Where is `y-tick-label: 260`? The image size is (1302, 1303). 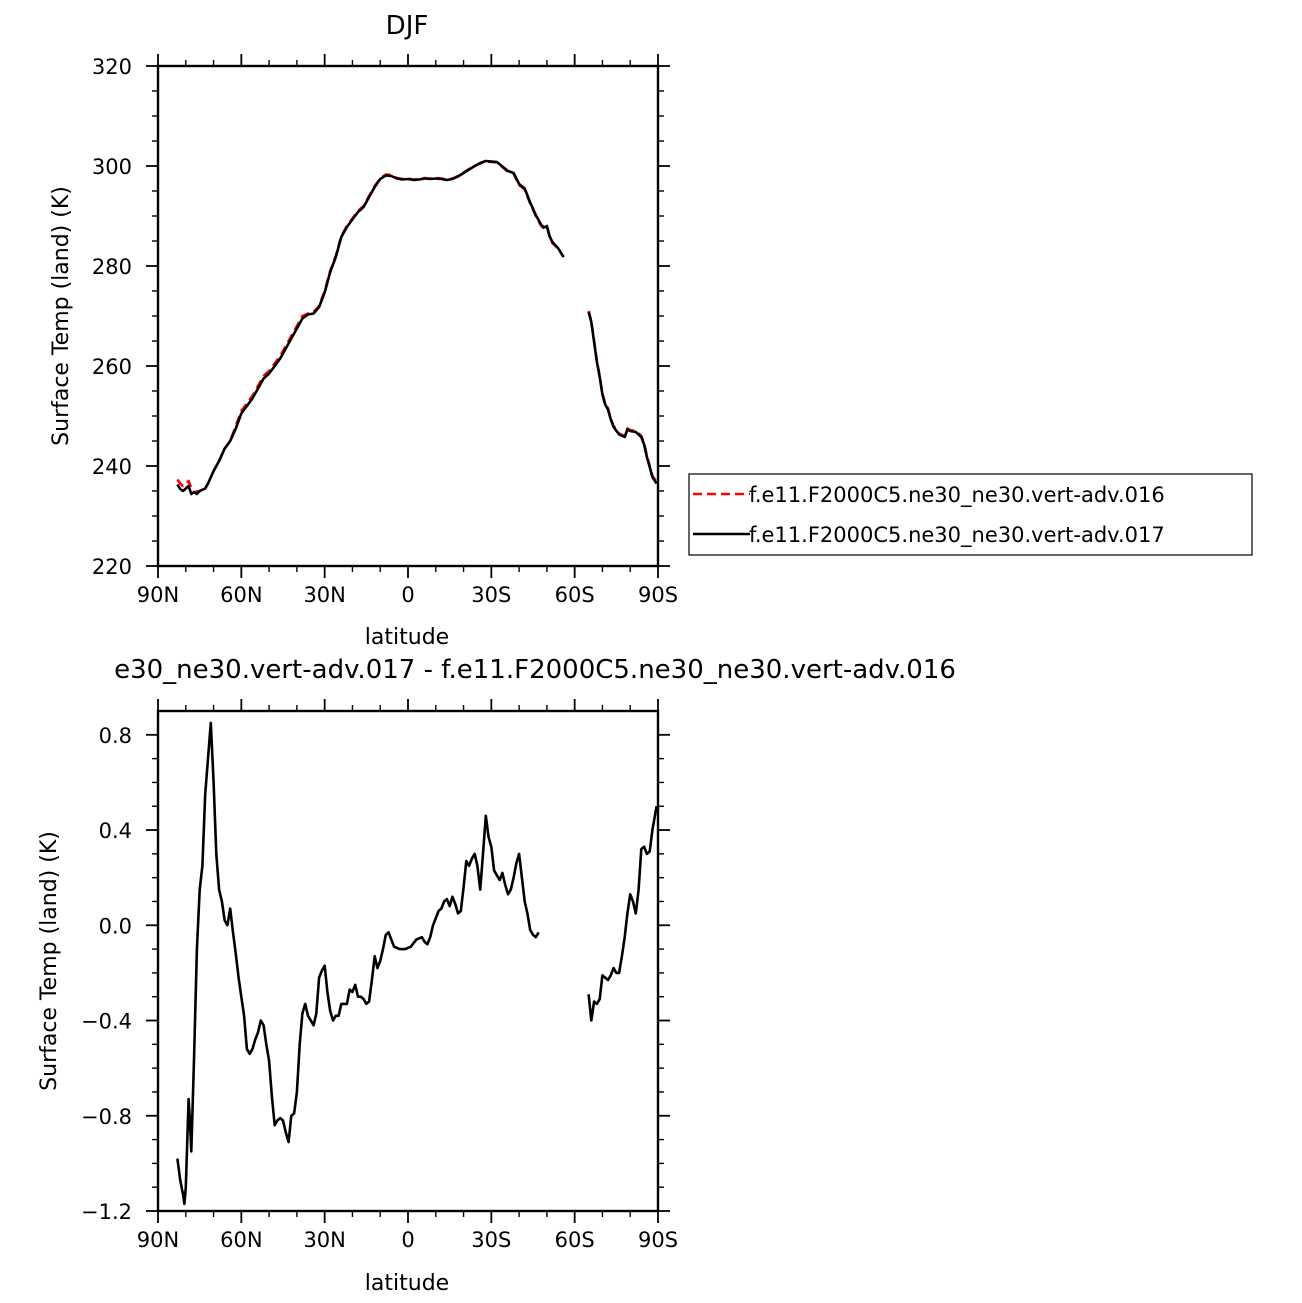 y-tick-label: 260 is located at coordinates (112, 367).